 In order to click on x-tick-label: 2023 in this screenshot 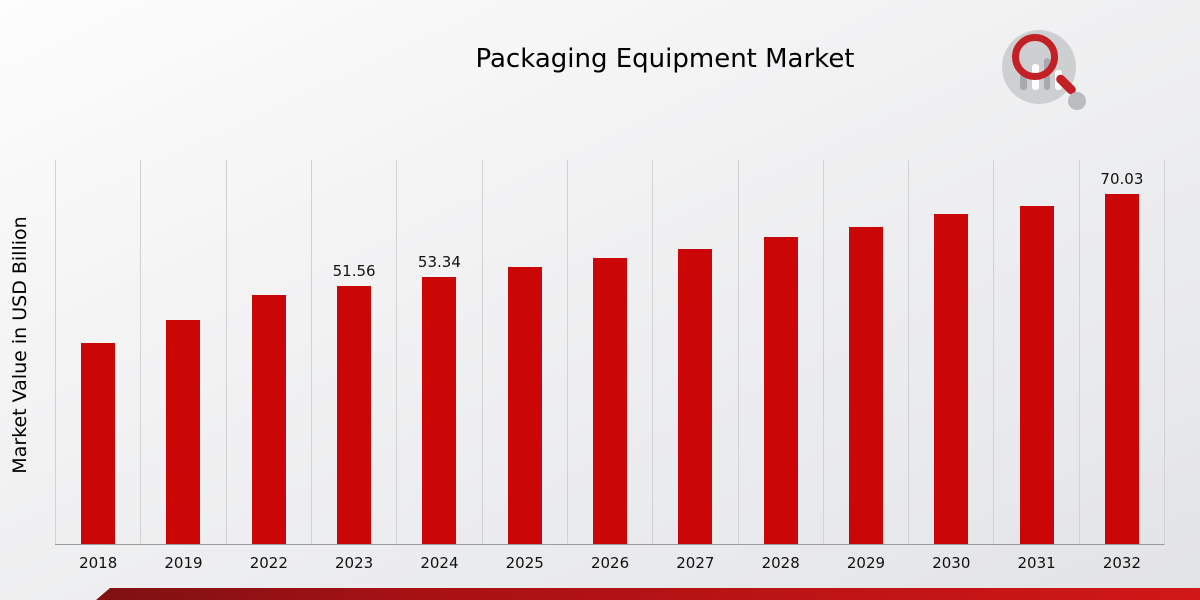, I will do `click(354, 563)`.